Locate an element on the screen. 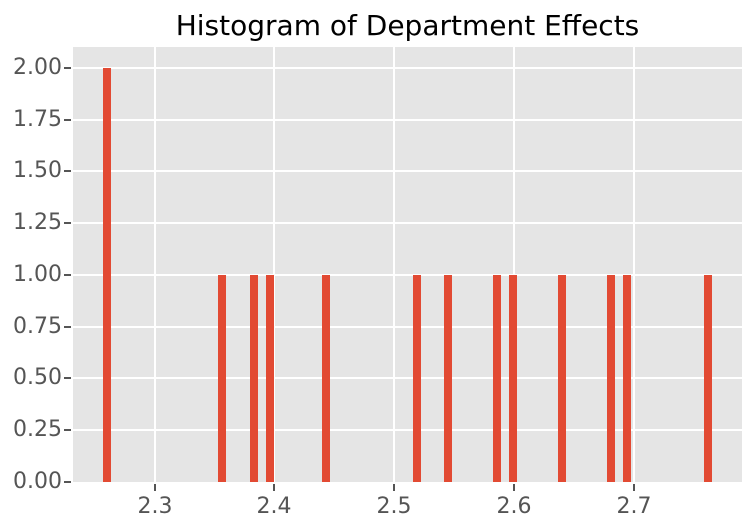  y-tick-label: 1.25 is located at coordinates (37, 222).